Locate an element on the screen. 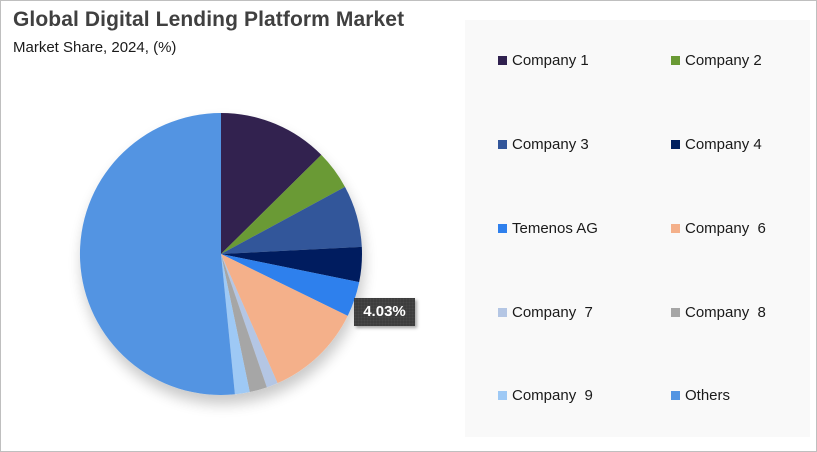 The image size is (817, 452). legend-item-temenos-ag: Temenos AG is located at coordinates (548, 228).